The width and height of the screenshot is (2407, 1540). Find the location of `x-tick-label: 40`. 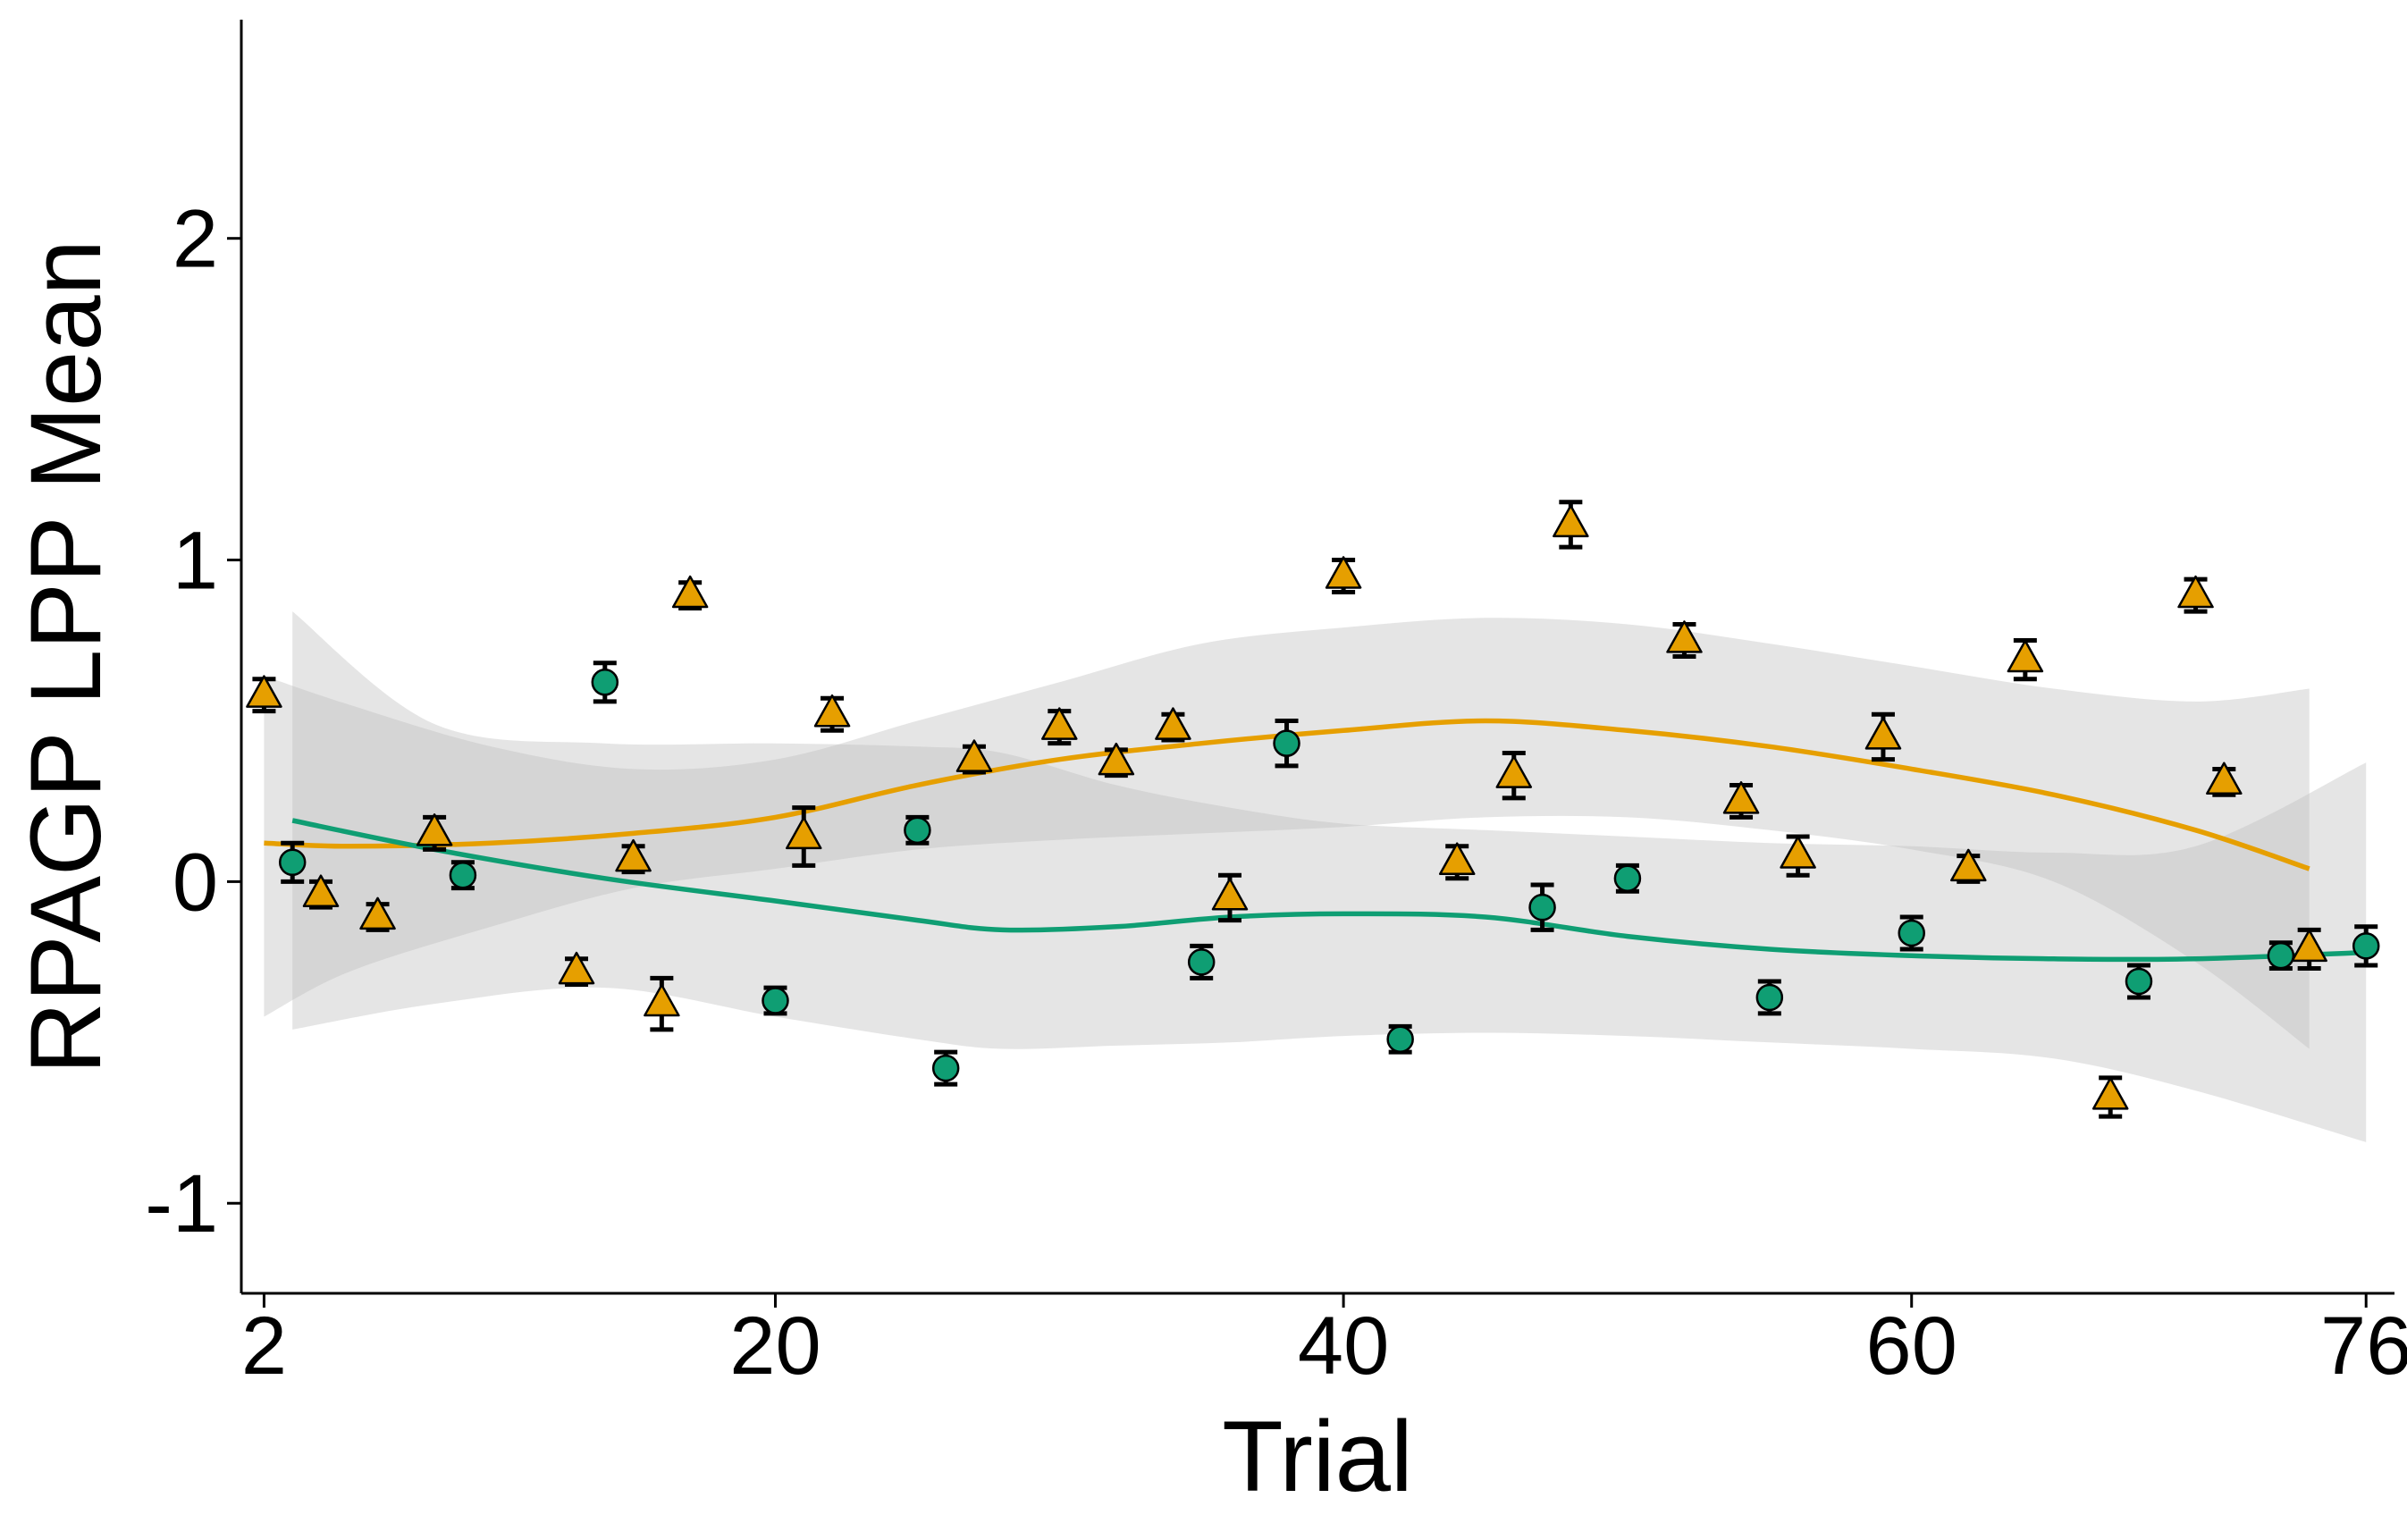

x-tick-label: 40 is located at coordinates (1344, 1346).